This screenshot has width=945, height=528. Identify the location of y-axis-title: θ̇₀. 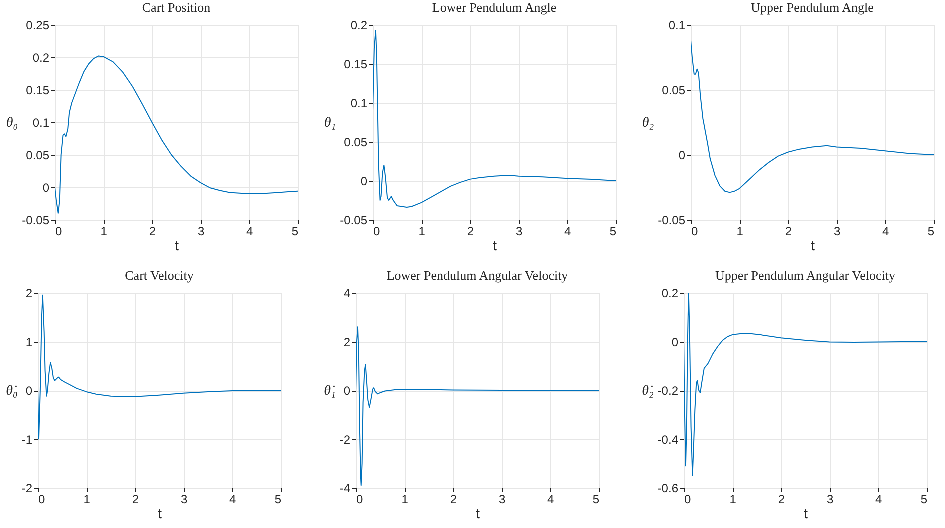
(12, 391).